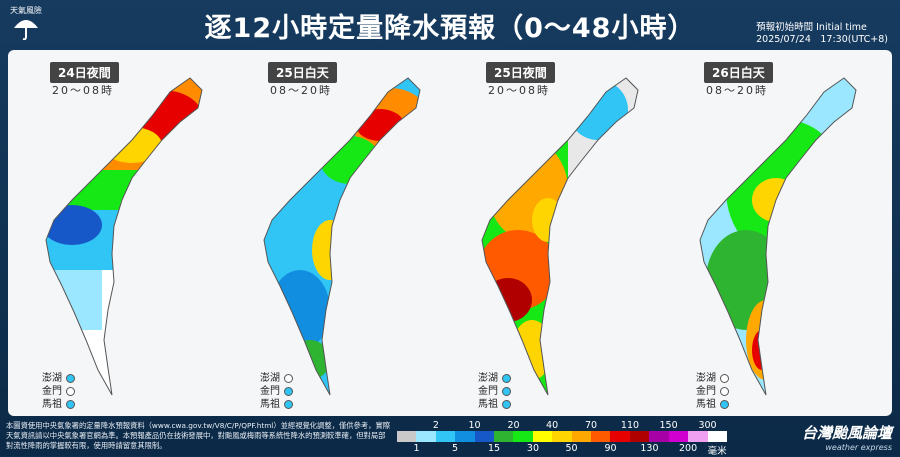 Image resolution: width=900 pixels, height=457 pixels. I want to click on scale-label: 5, so click(455, 448).